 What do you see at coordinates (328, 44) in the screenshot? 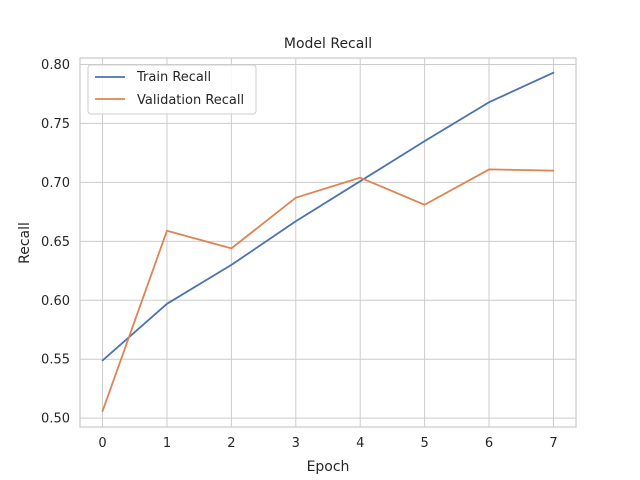
I see `chart-title: Model Recall` at bounding box center [328, 44].